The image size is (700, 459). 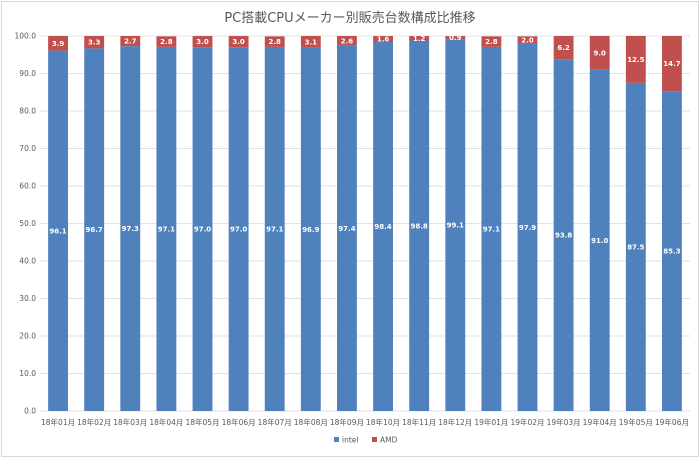 I want to click on data-label-amd-15: 9.0, so click(x=600, y=53).